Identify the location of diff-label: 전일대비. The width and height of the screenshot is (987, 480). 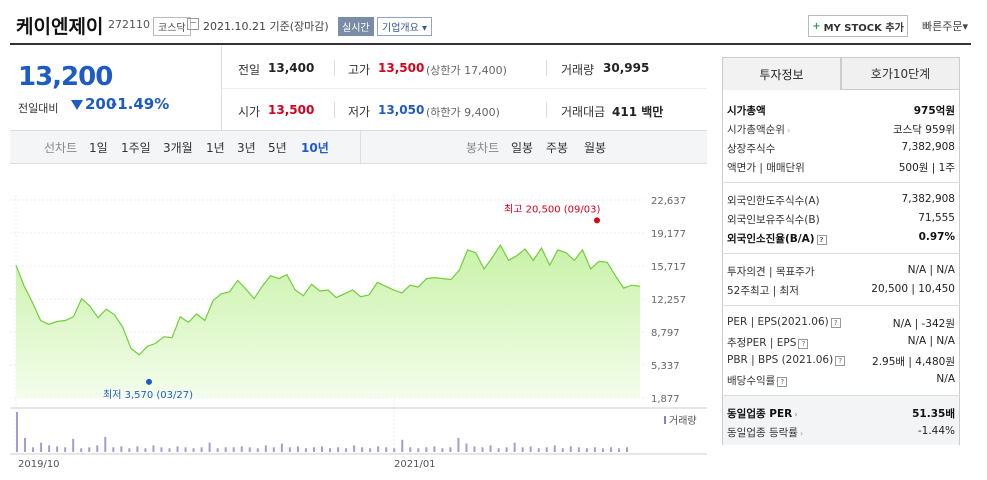
(38, 108).